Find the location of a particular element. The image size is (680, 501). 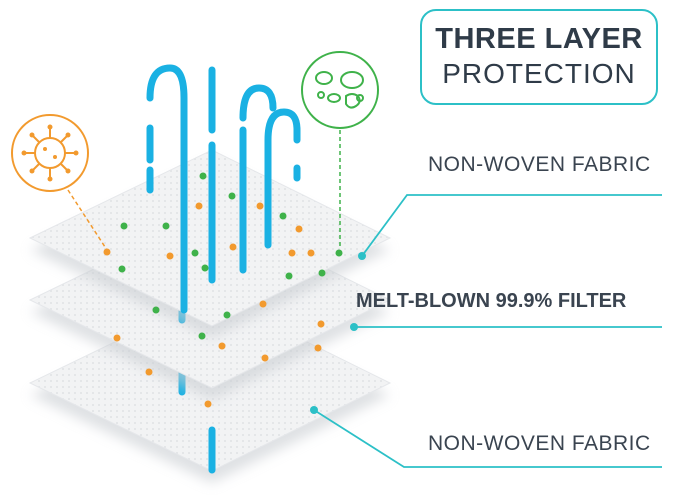

badge-line-1: THREE LAYER is located at coordinates (539, 39).